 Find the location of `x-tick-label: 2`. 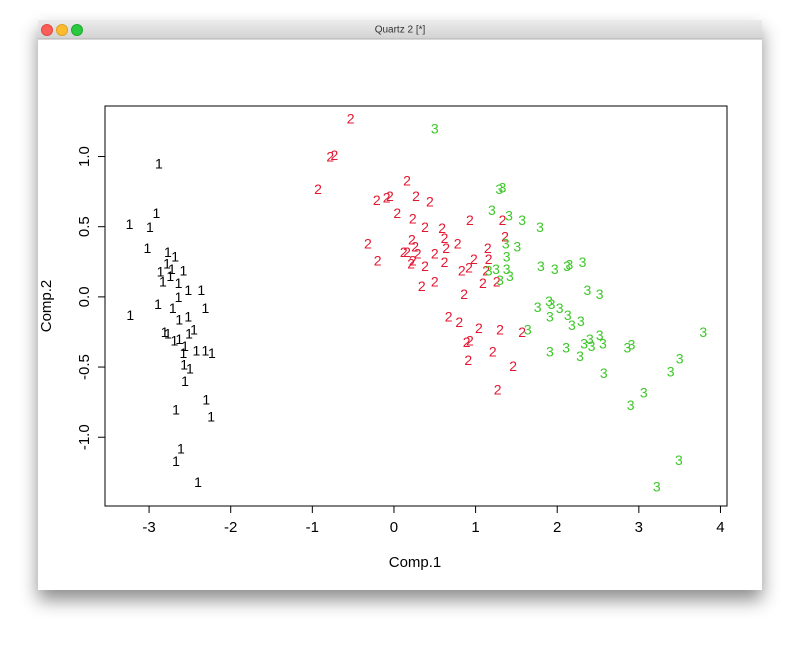

x-tick-label: 2 is located at coordinates (557, 527).